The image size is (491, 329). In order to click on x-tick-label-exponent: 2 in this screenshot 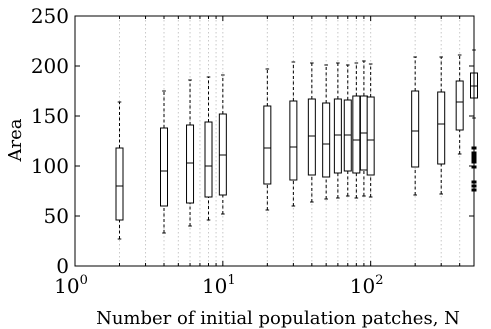, I will do `click(379, 280)`.